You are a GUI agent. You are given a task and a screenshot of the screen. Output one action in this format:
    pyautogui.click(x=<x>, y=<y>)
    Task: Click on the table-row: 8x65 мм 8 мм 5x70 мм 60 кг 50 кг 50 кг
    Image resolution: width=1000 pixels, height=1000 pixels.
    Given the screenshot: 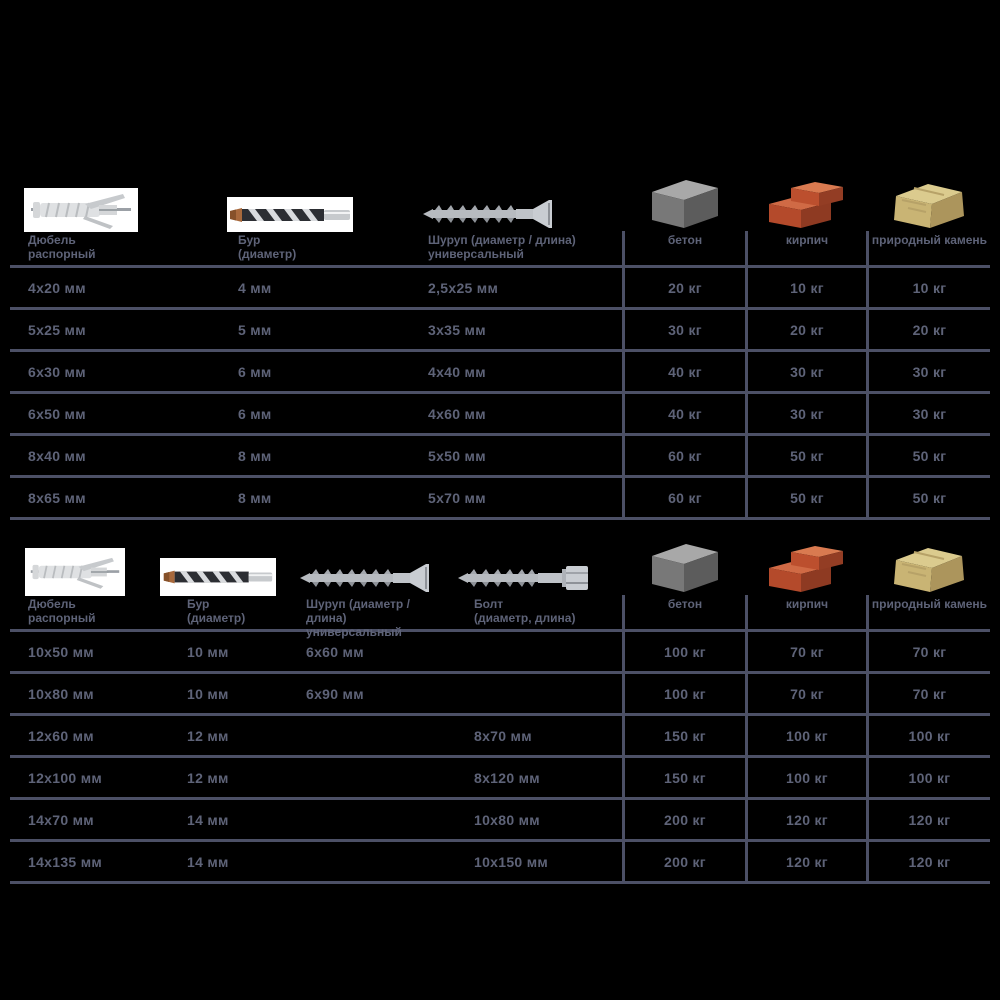 What is the action you would take?
    pyautogui.click(x=500, y=496)
    